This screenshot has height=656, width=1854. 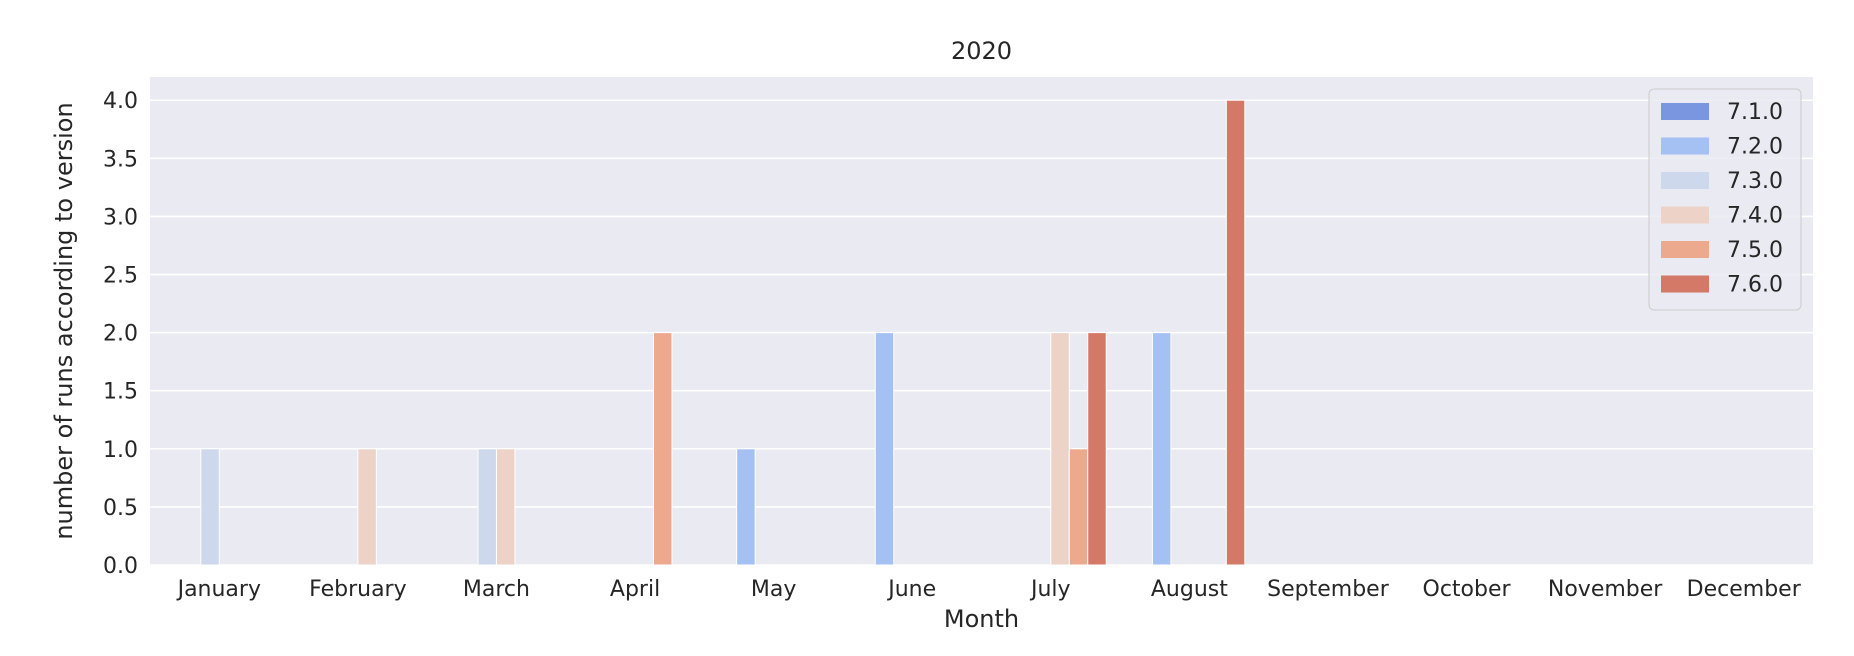 What do you see at coordinates (1078, 507) in the screenshot?
I see `bar-7.5.0-july` at bounding box center [1078, 507].